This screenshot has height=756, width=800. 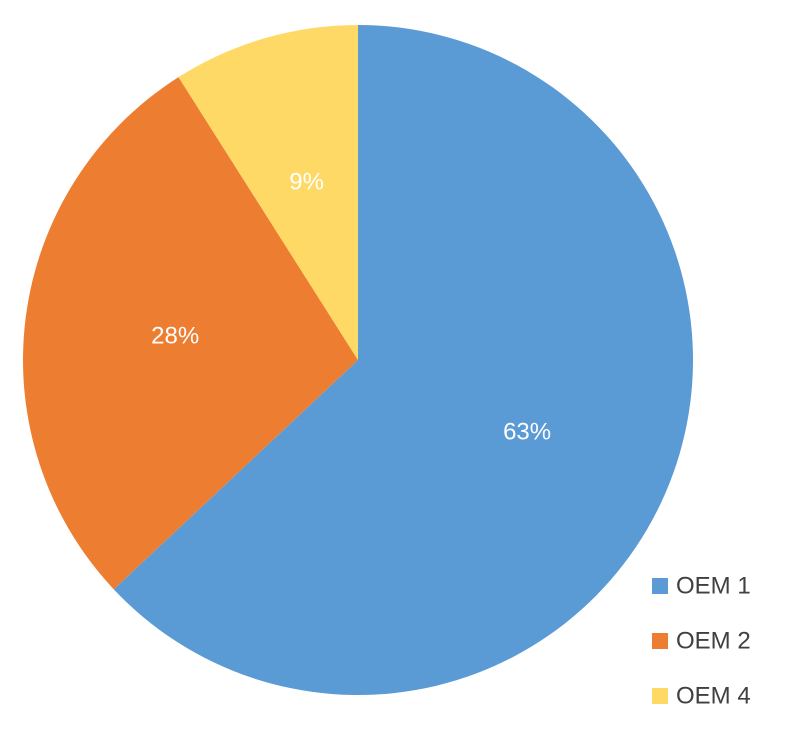 I want to click on pie-slice, so click(x=268, y=192).